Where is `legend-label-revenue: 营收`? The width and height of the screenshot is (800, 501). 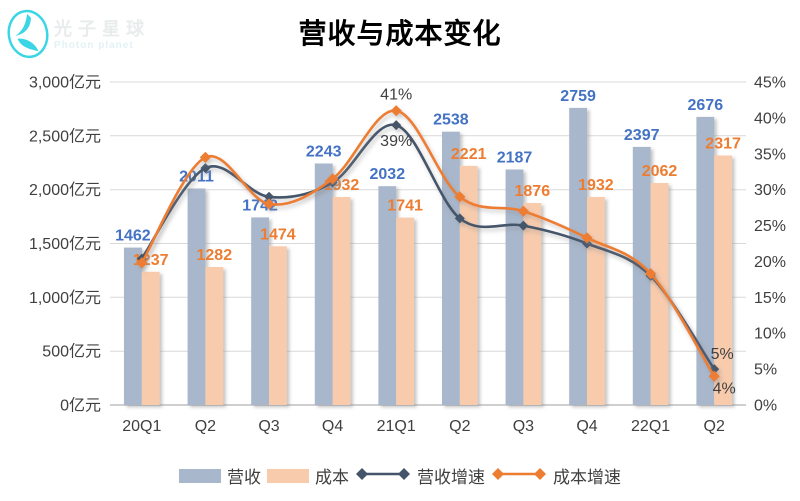 legend-label-revenue: 营收 is located at coordinates (244, 477).